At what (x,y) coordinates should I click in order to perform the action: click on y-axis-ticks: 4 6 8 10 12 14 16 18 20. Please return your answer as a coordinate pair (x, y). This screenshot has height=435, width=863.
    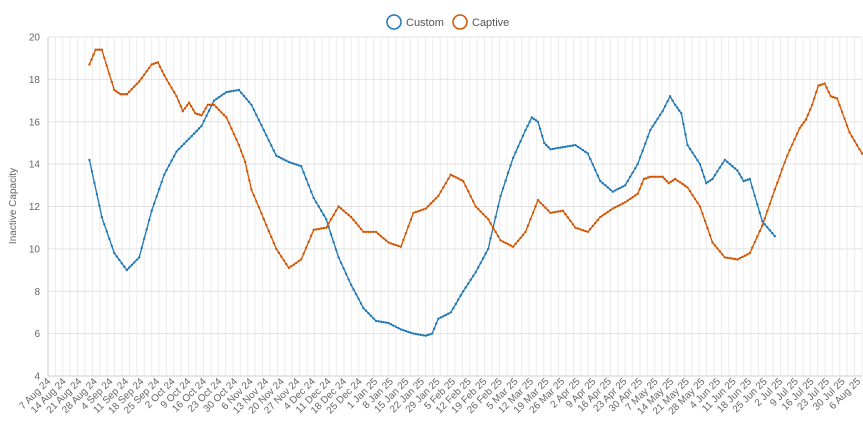
    Looking at the image, I should click on (35, 208).